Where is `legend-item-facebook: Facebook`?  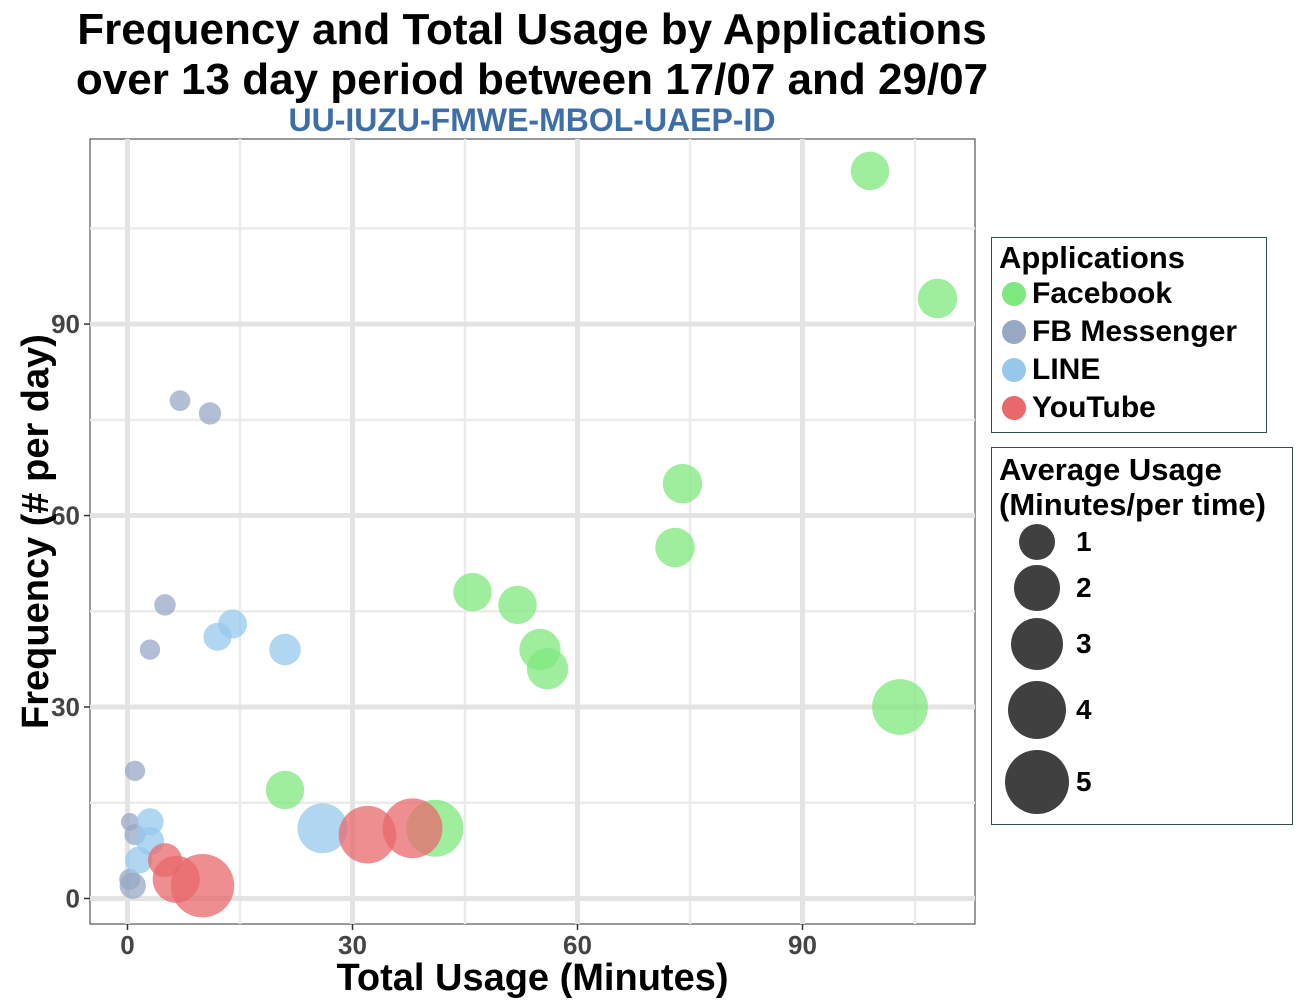
legend-item-facebook: Facebook is located at coordinates (1087, 294).